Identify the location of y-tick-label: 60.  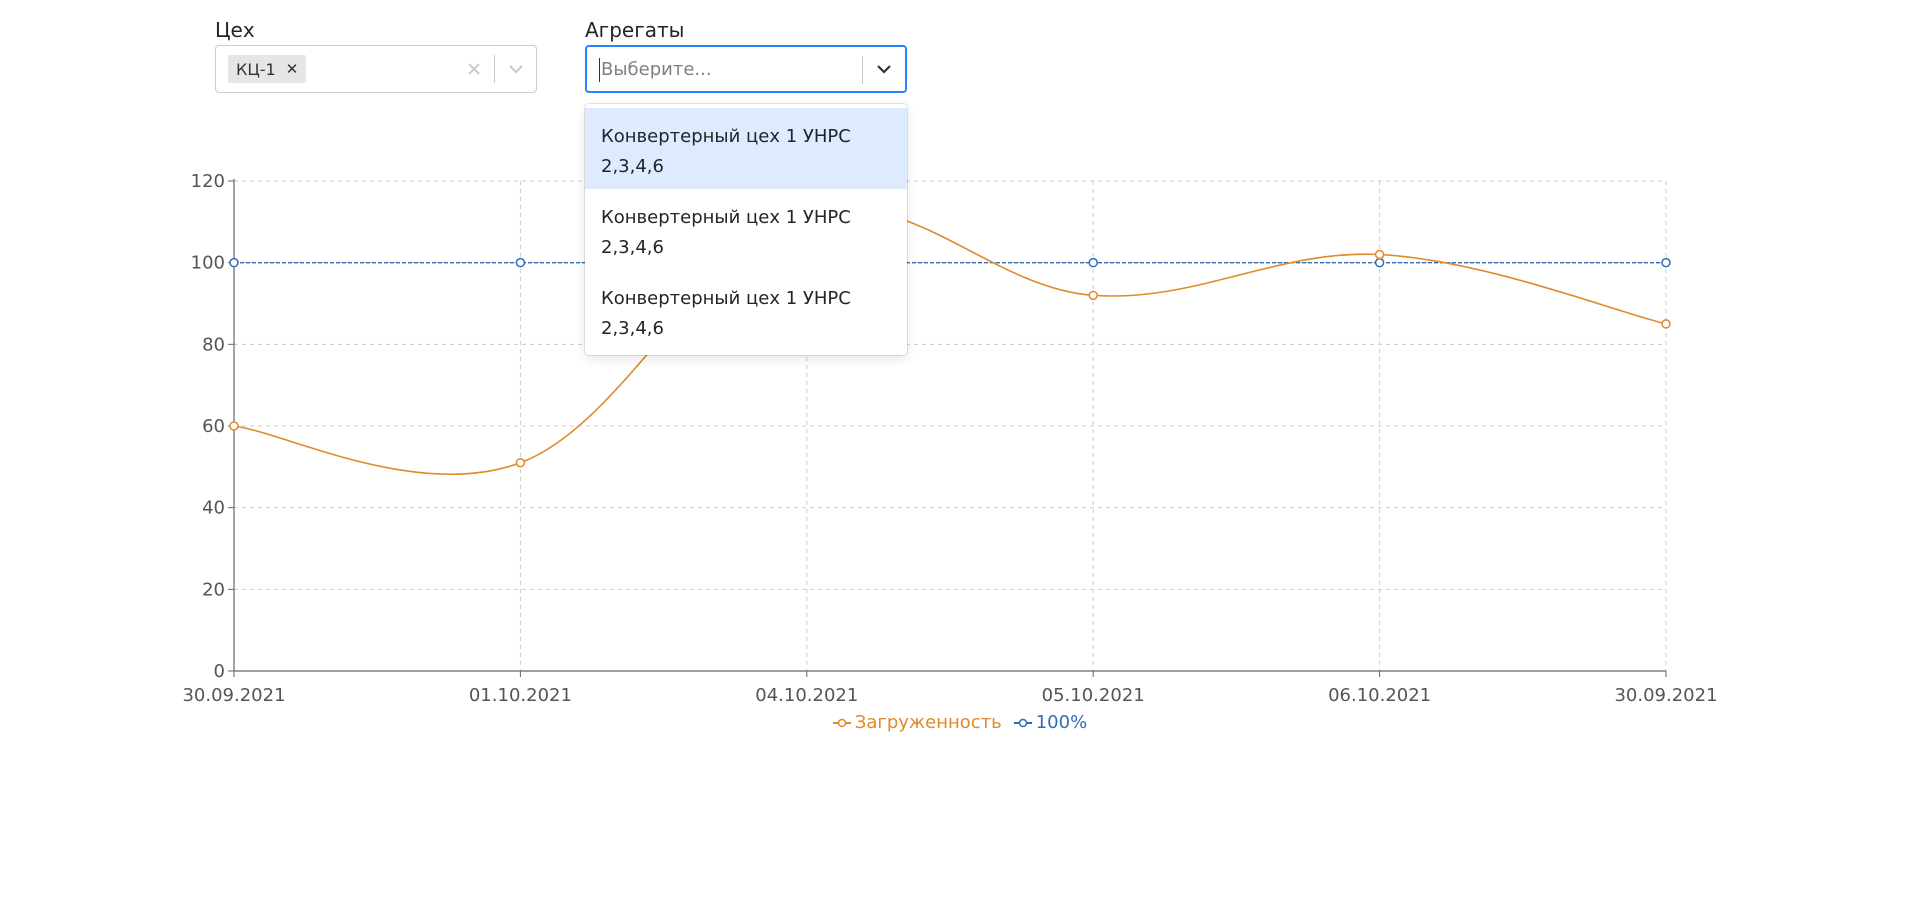
(213, 426).